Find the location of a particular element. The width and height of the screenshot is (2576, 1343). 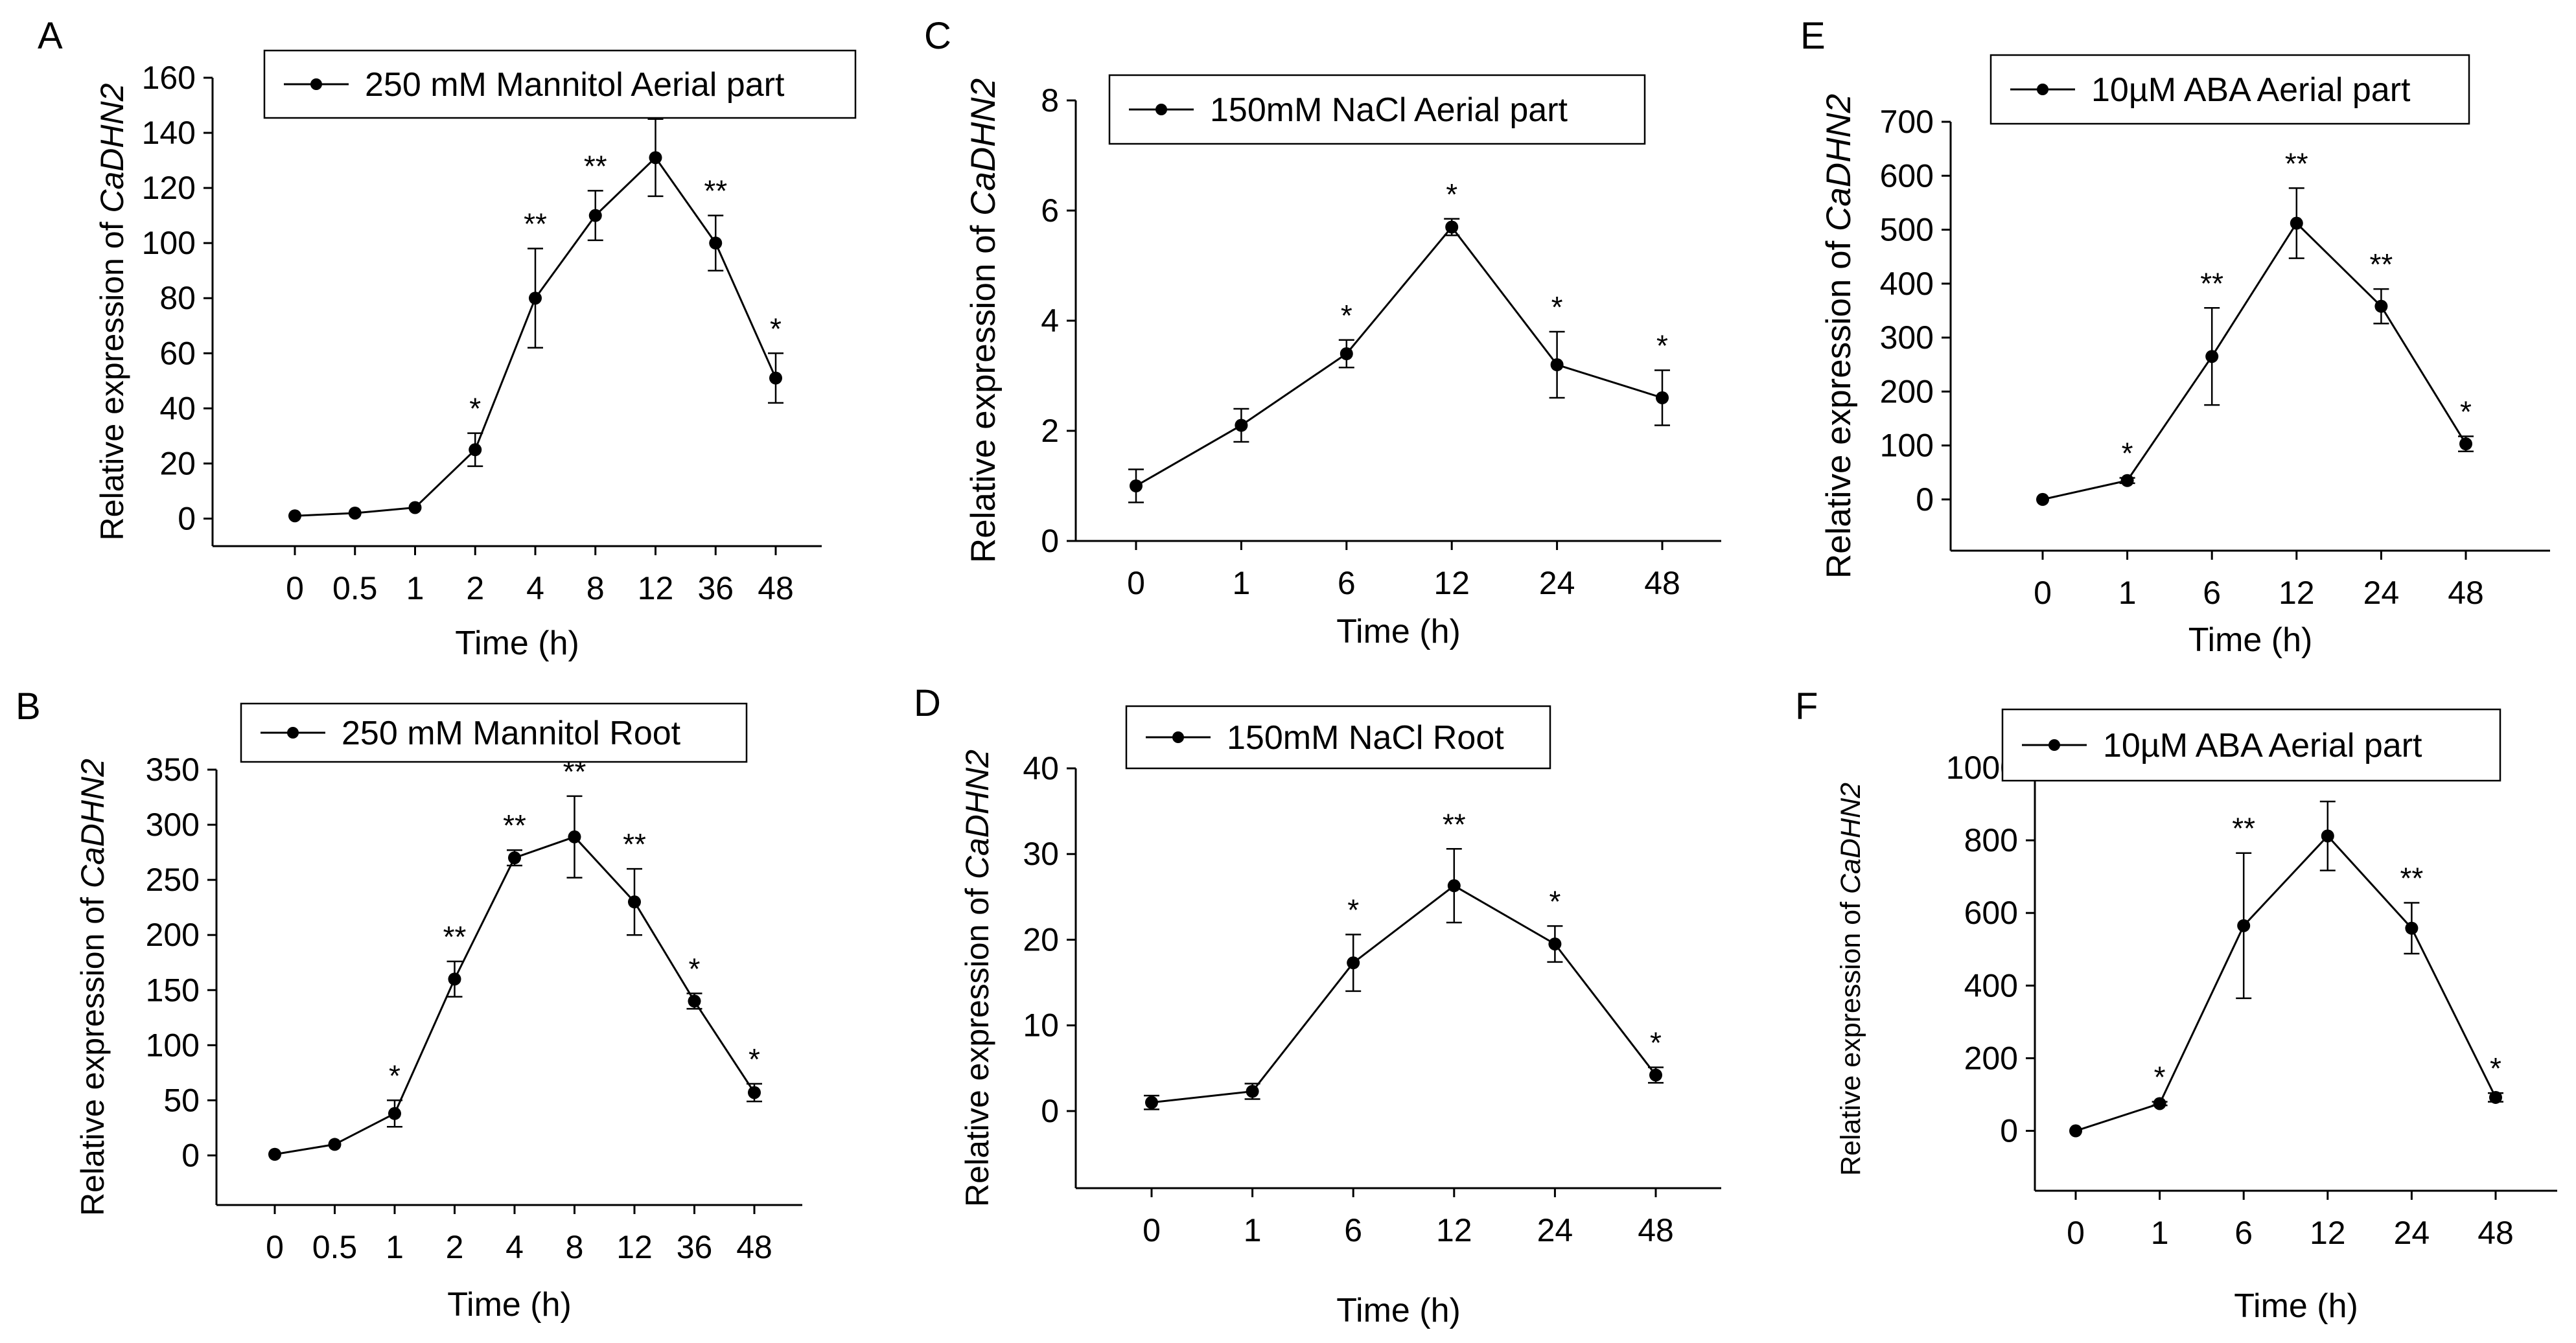

legend: 150mM NaCl Aerial part is located at coordinates (1377, 110).